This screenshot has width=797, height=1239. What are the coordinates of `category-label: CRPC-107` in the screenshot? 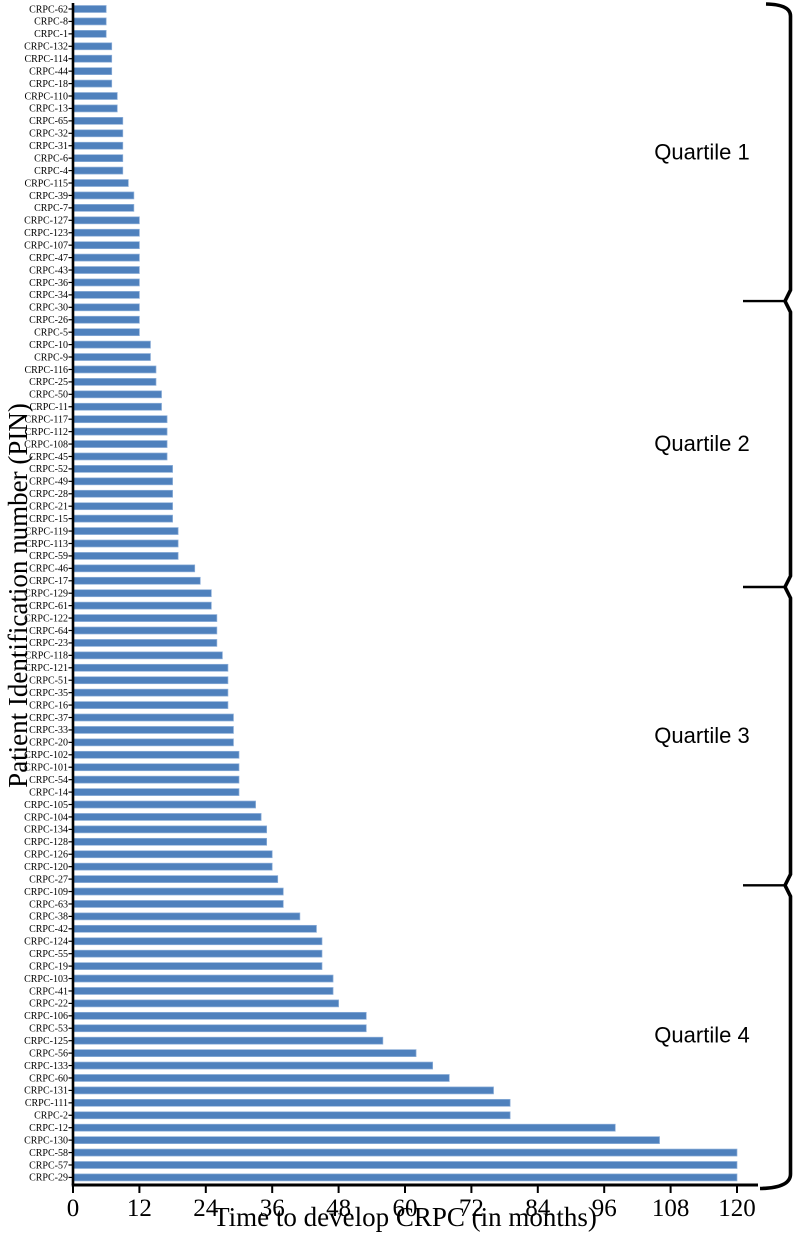 It's located at (46, 245).